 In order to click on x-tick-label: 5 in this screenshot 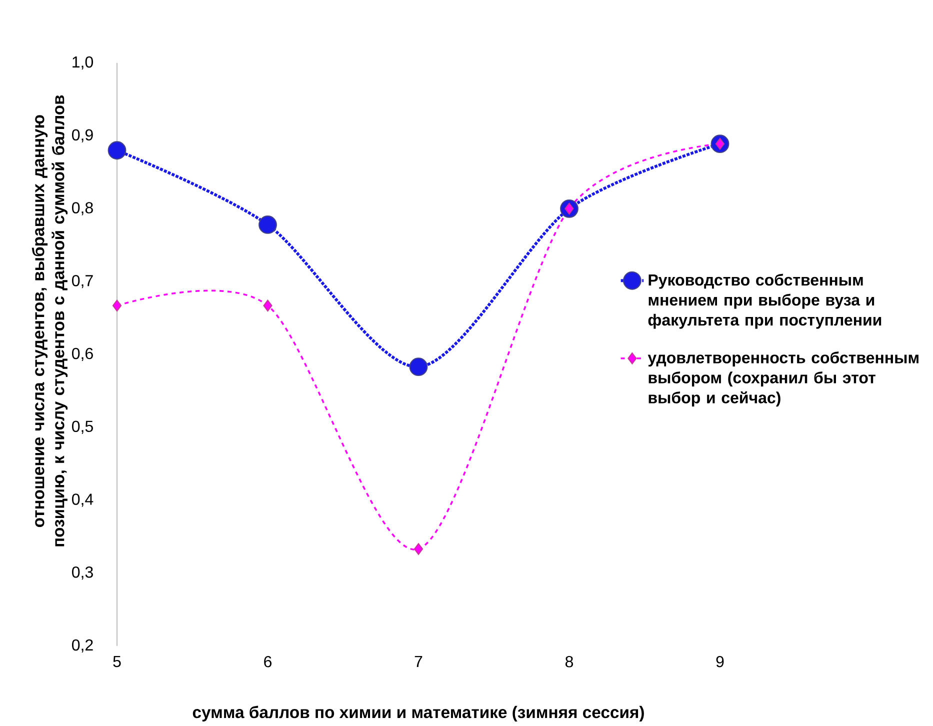, I will do `click(117, 662)`.